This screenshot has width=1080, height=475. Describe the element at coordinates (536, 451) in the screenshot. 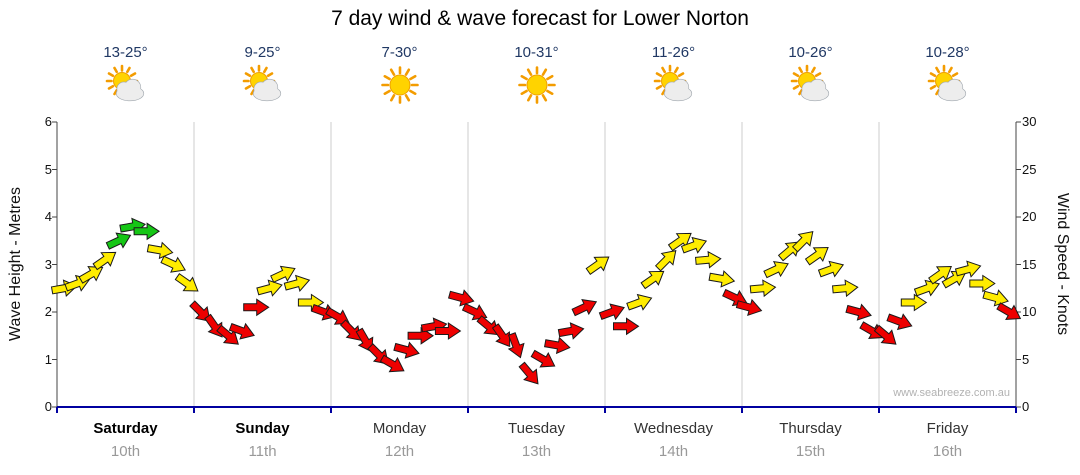

I see `day-date: 13th` at that location.